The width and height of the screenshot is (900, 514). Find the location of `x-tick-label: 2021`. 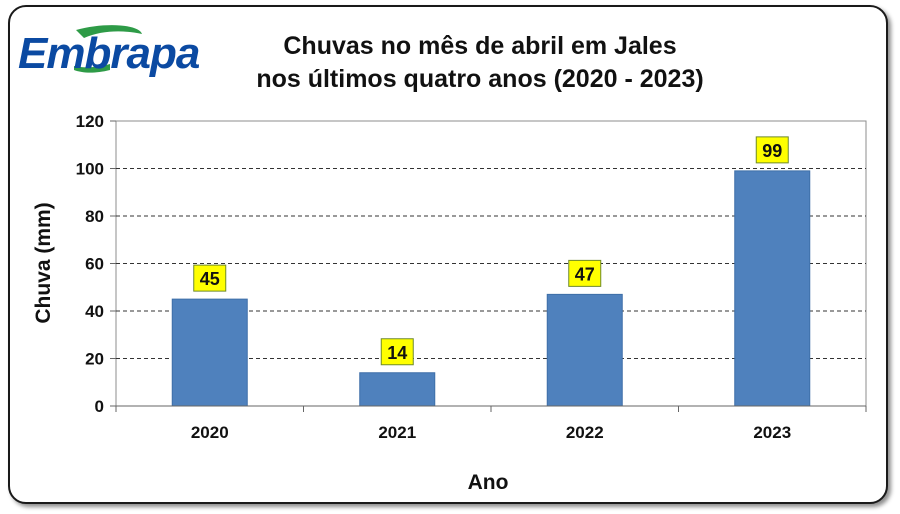

x-tick-label: 2021 is located at coordinates (397, 432).